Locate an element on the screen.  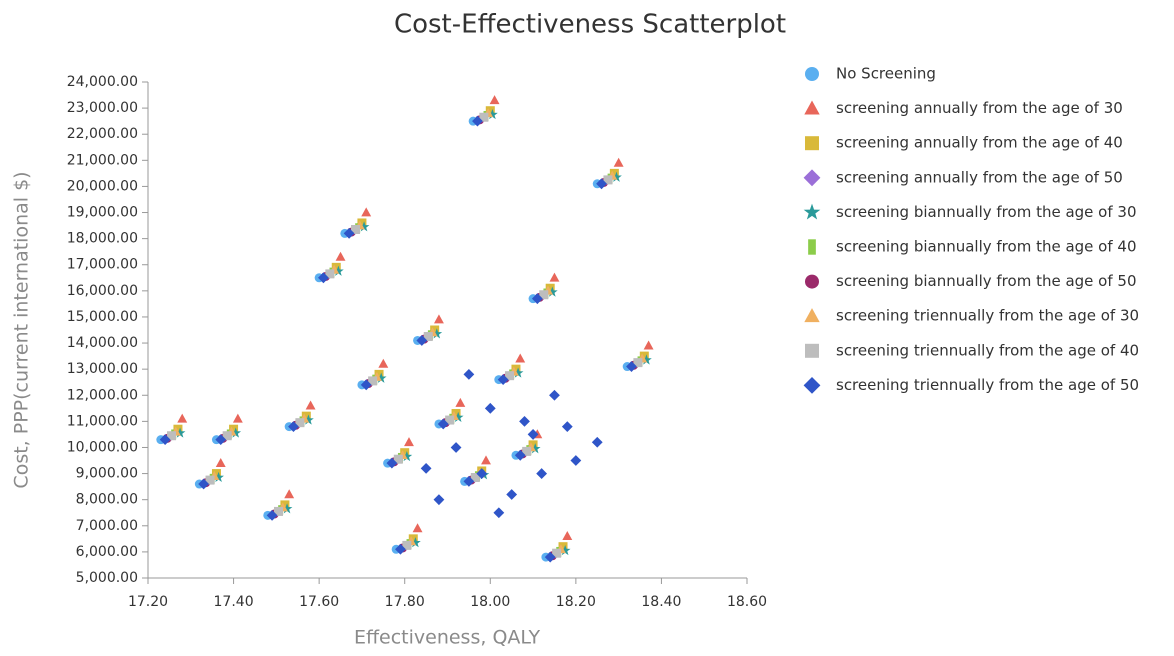
y-tick-label: 16,000.00 is located at coordinates (102, 291).